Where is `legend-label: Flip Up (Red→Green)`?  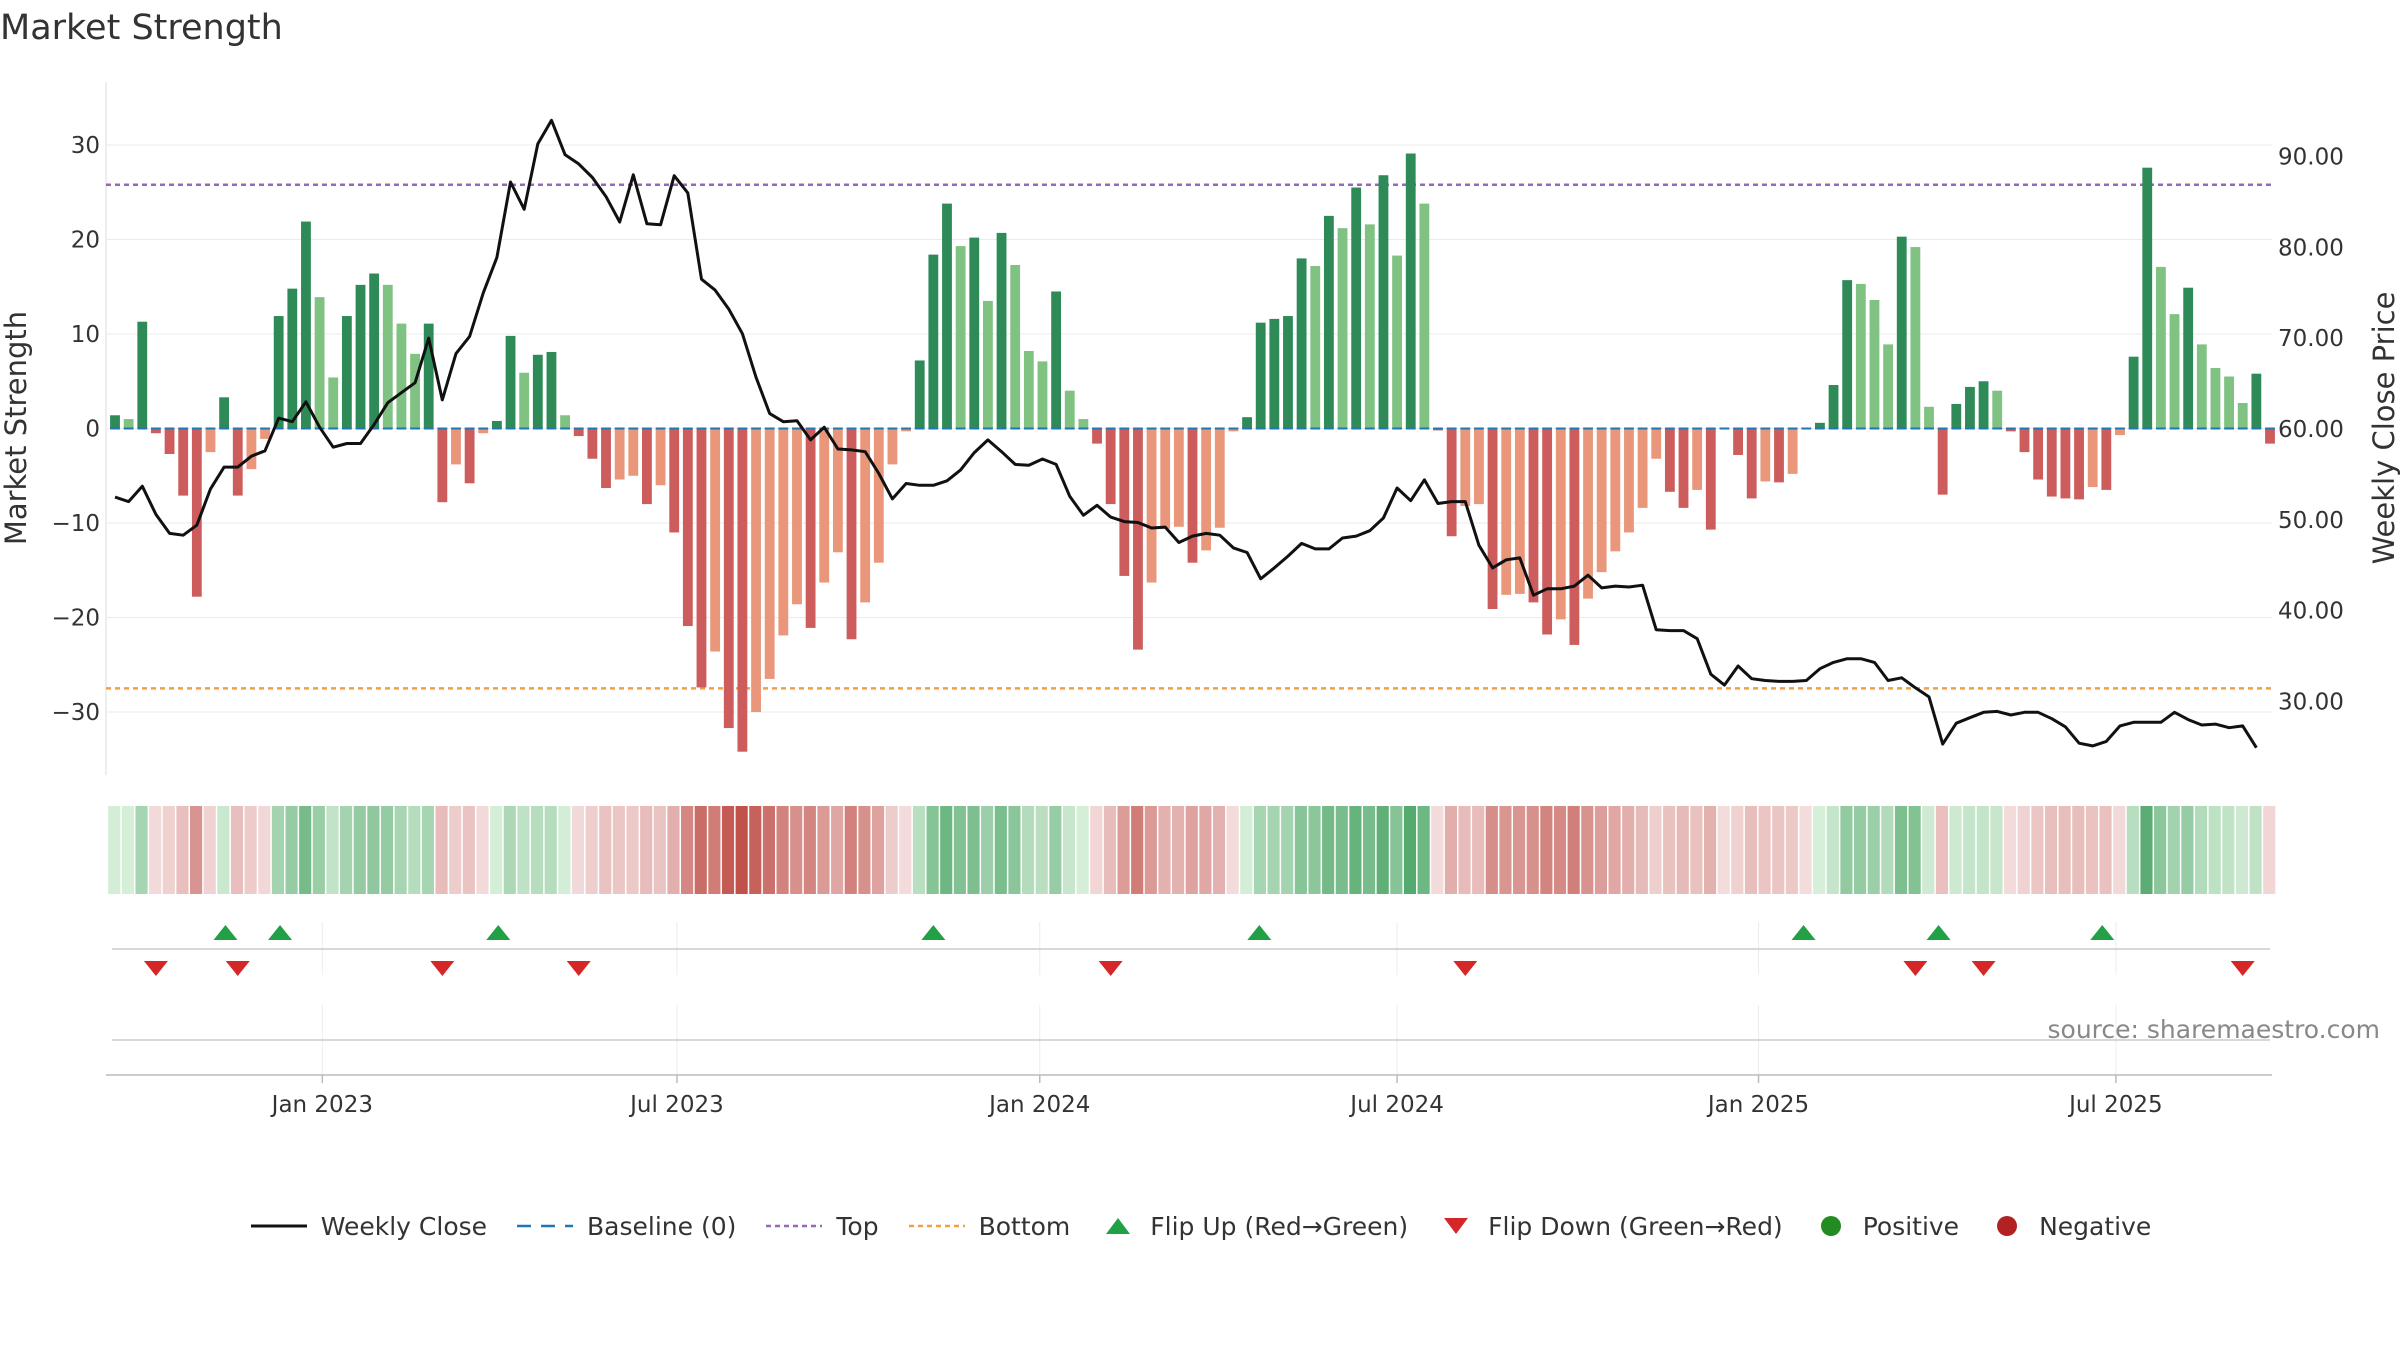 legend-label: Flip Up (Red→Green) is located at coordinates (1279, 1226).